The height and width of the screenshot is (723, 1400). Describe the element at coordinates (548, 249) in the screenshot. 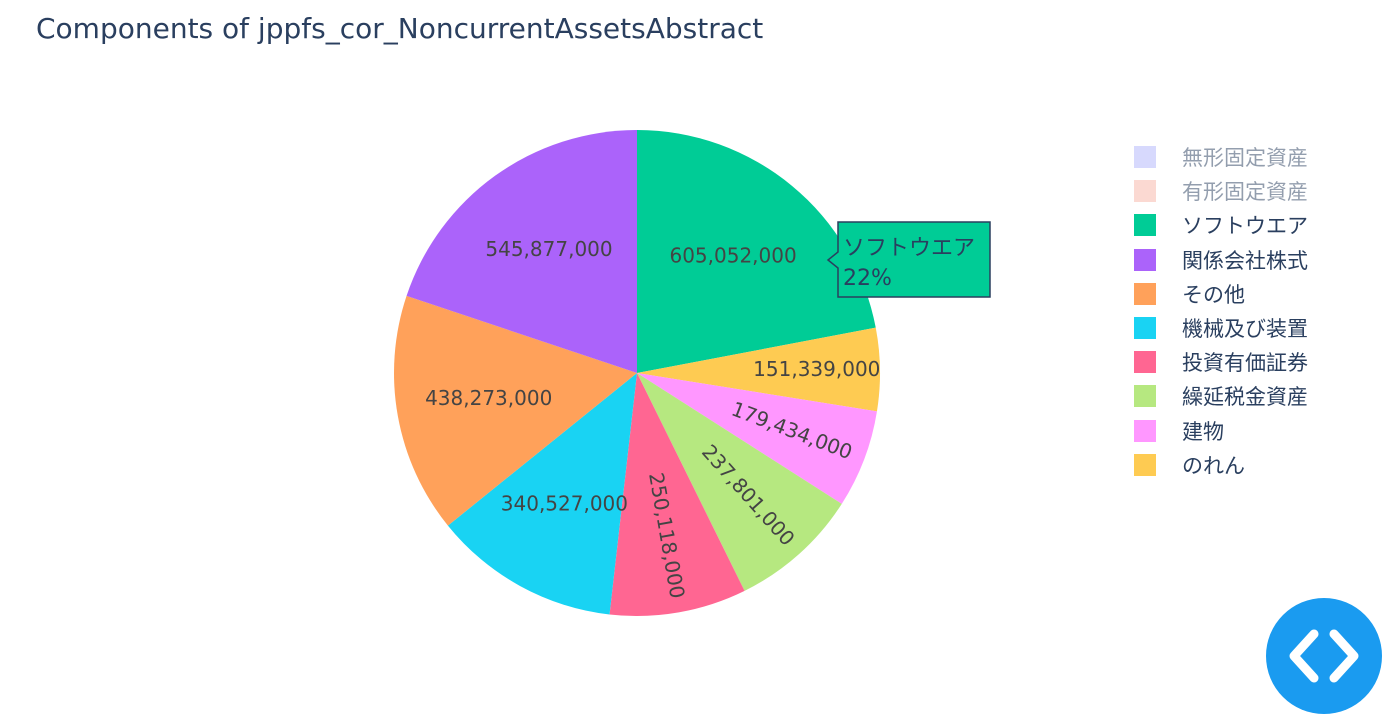

I see `pie-slice-label: 545,877,000` at that location.